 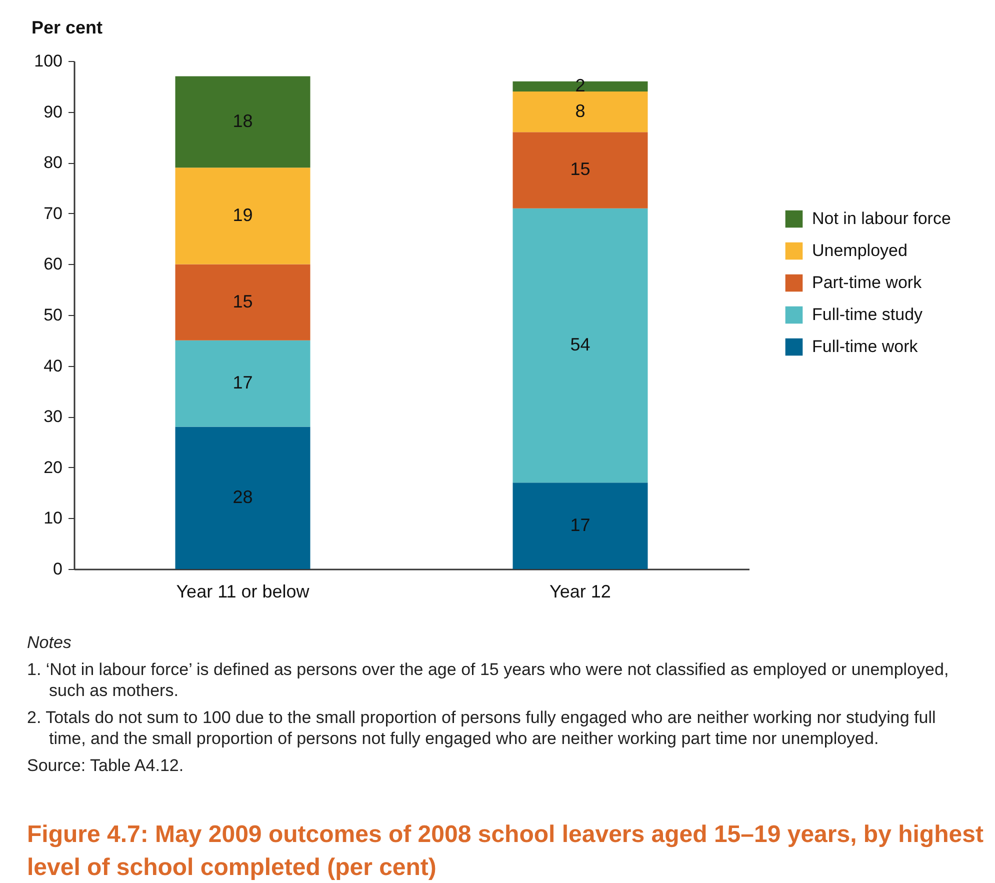 I want to click on data-label: 28, so click(x=242, y=496).